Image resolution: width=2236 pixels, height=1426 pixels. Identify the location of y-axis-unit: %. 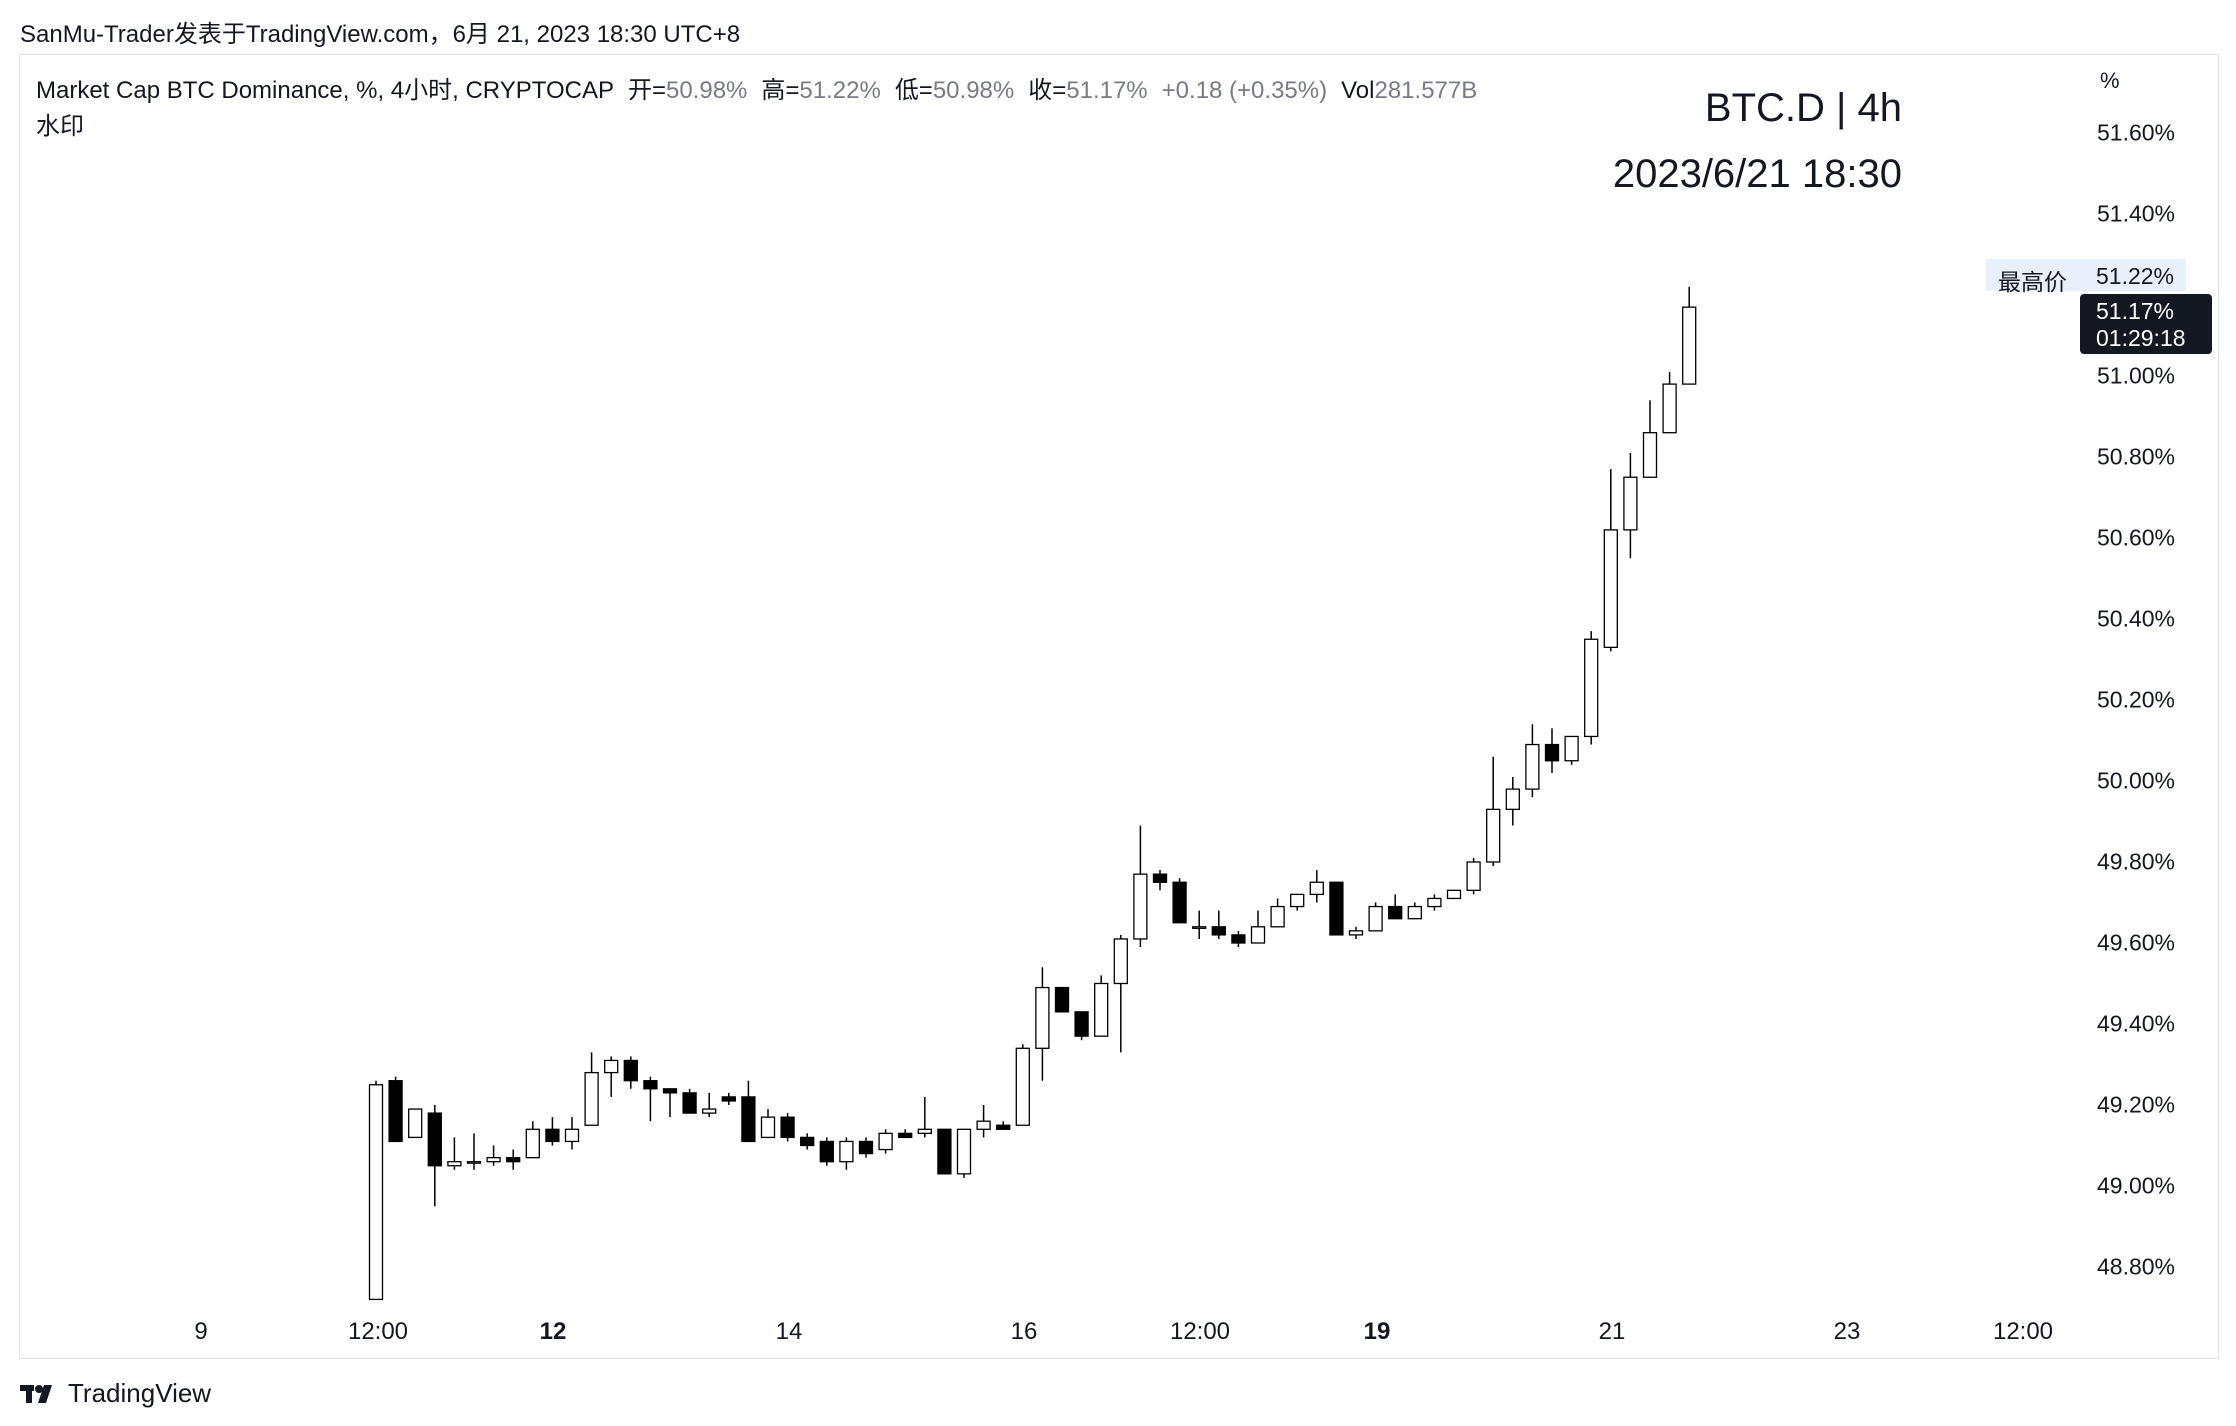
(2110, 80).